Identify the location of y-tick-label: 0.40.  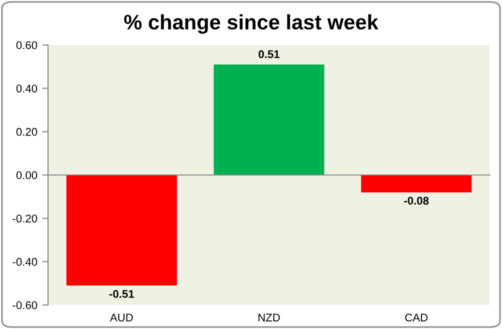
(27, 88).